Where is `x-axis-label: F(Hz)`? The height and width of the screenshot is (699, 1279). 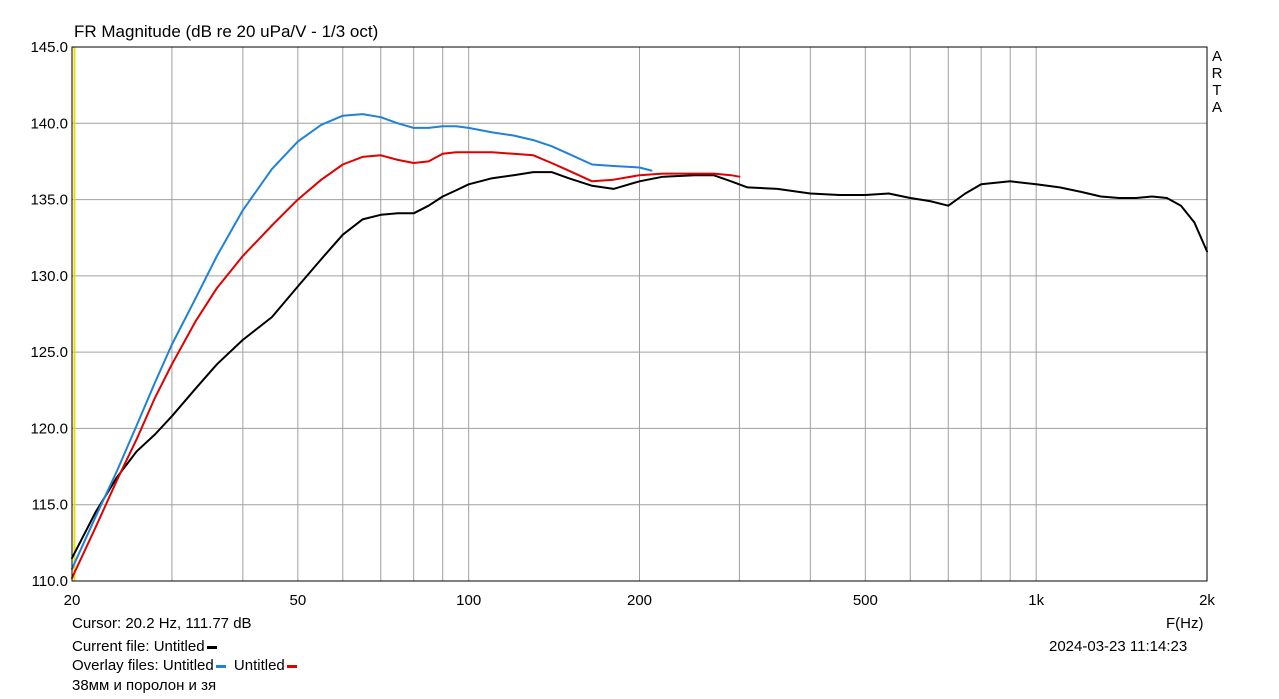
x-axis-label: F(Hz) is located at coordinates (1185, 623).